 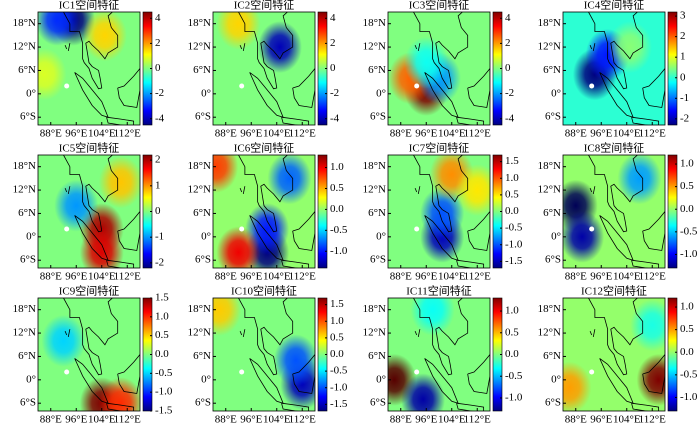 What do you see at coordinates (614, 291) in the screenshot?
I see `panel-title: IC12空间特征` at bounding box center [614, 291].